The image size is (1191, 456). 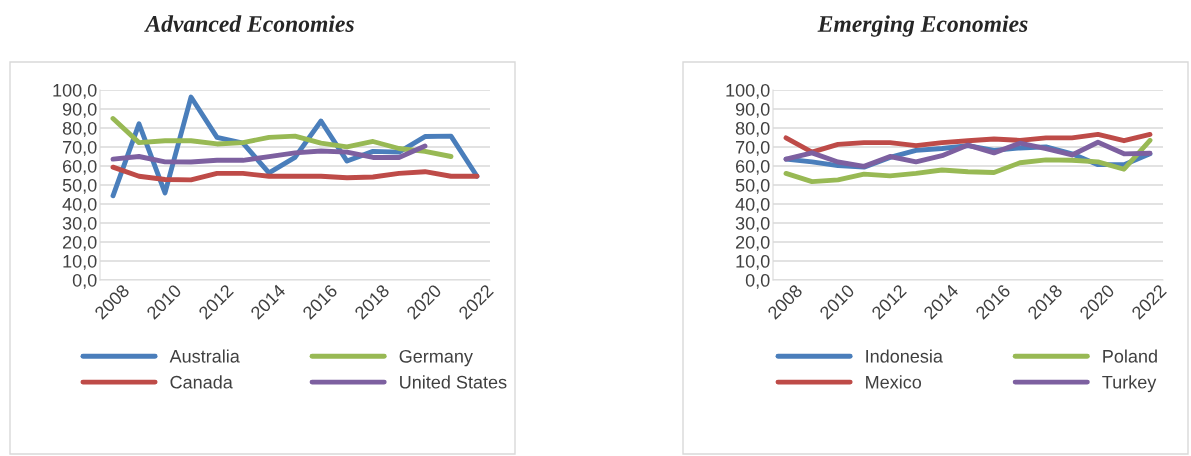 I want to click on chart-title: Emerging Economies, so click(x=922, y=26).